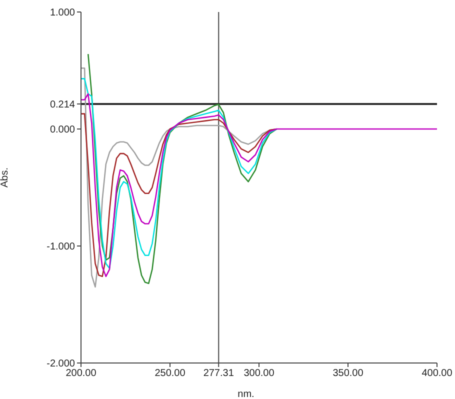 This screenshot has height=399, width=455. What do you see at coordinates (246, 394) in the screenshot?
I see `x-axis-title: nm.` at bounding box center [246, 394].